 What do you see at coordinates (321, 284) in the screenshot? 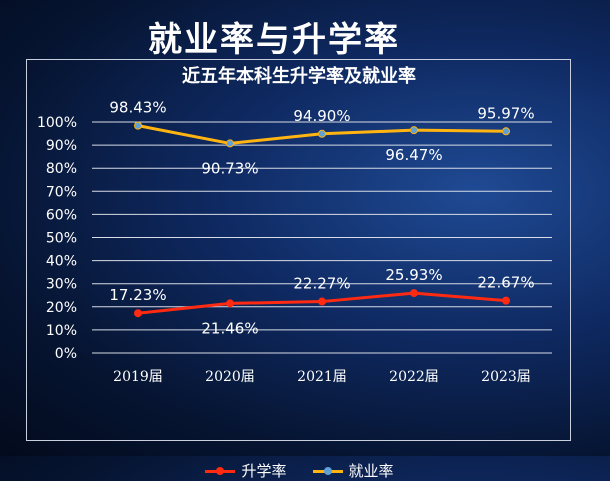
I see `data-label: 22.27%` at bounding box center [321, 284].